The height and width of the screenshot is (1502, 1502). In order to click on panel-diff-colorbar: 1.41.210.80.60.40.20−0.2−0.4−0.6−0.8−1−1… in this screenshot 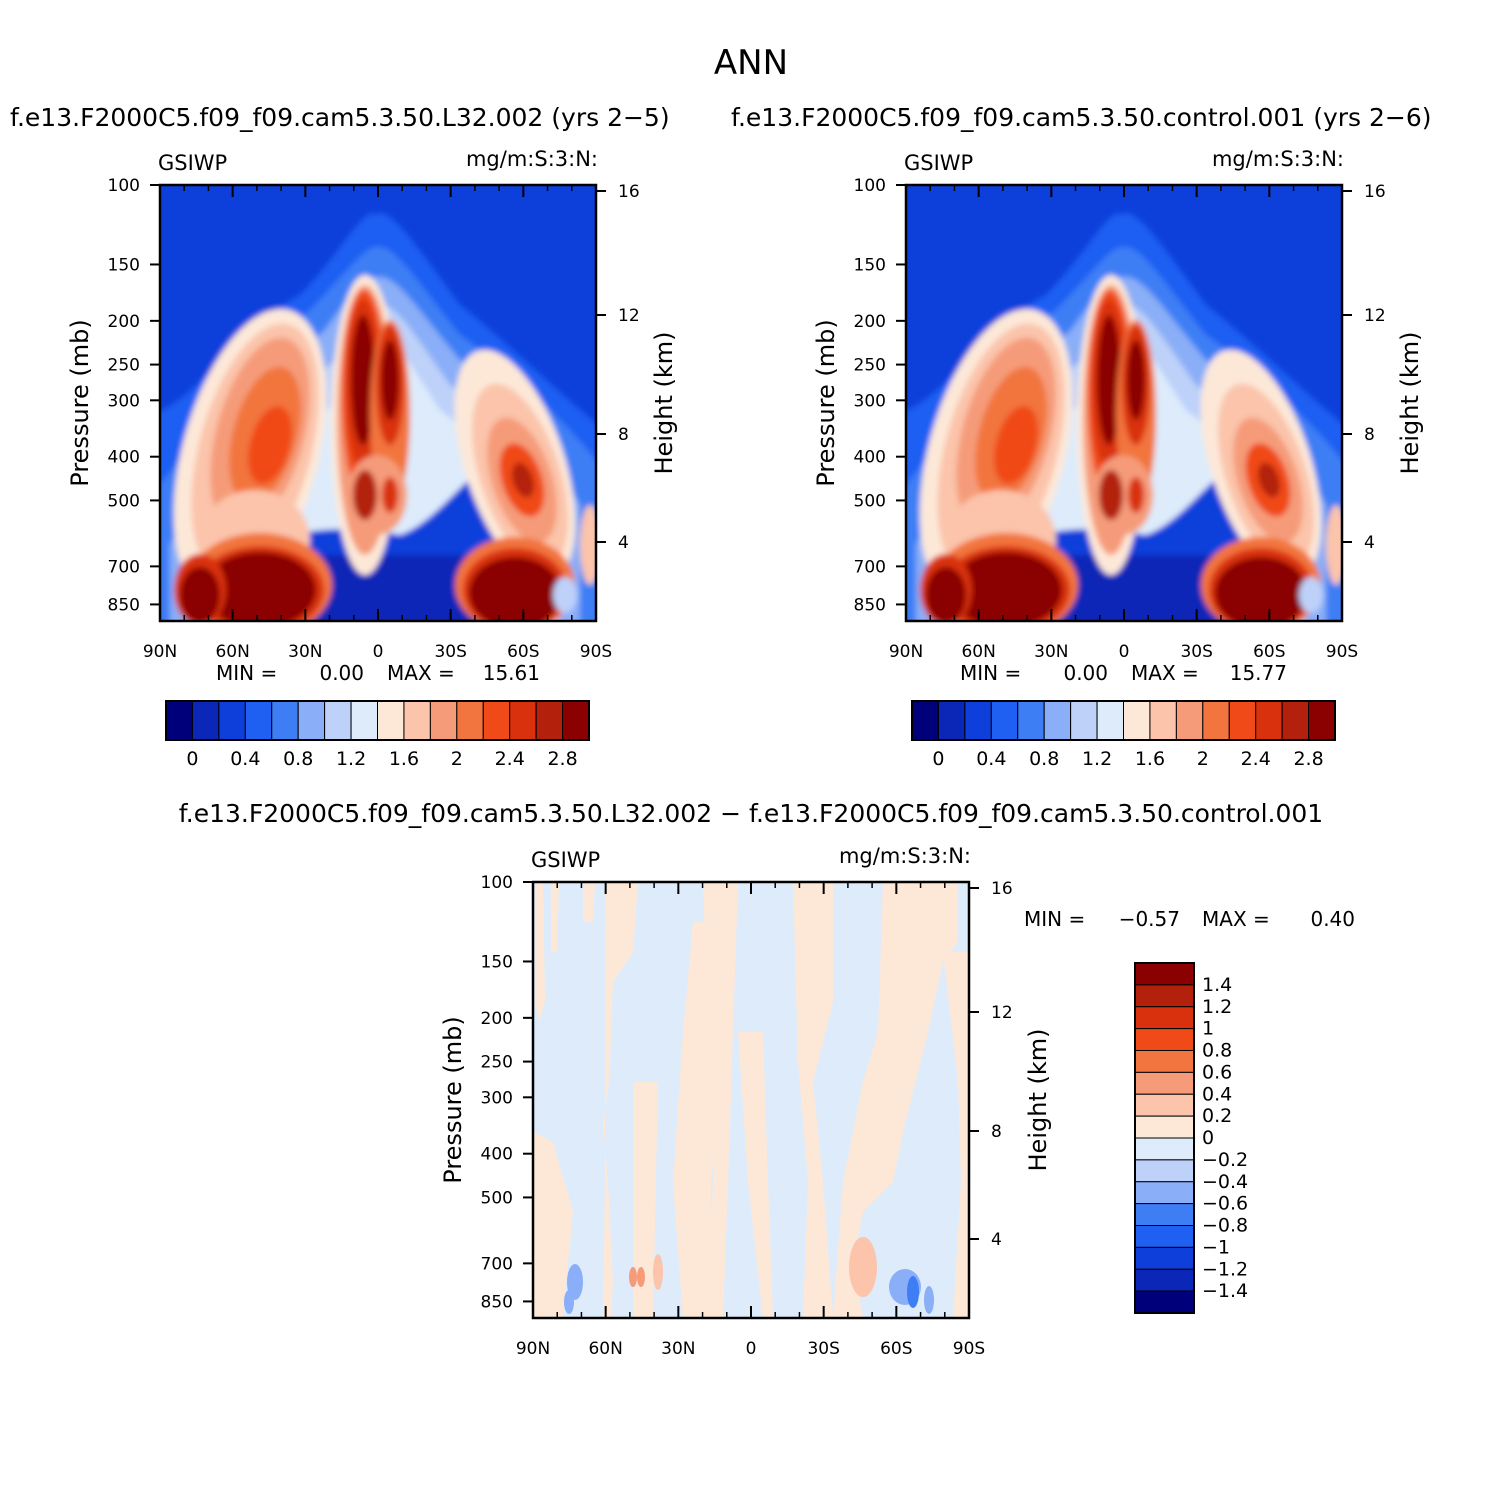, I will do `click(1191, 1138)`.